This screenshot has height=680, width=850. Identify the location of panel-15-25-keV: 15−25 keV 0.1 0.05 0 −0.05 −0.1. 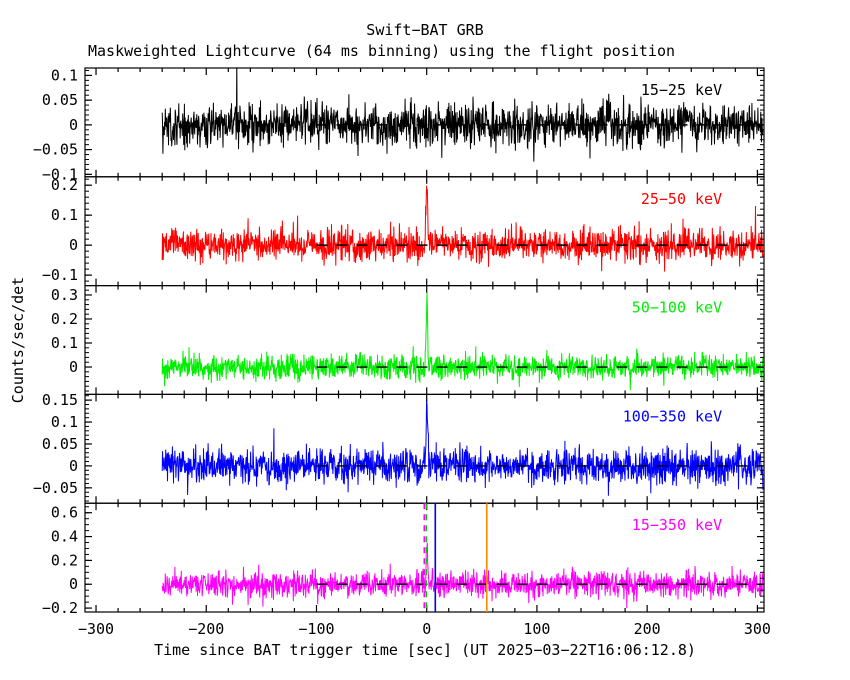
(399, 124).